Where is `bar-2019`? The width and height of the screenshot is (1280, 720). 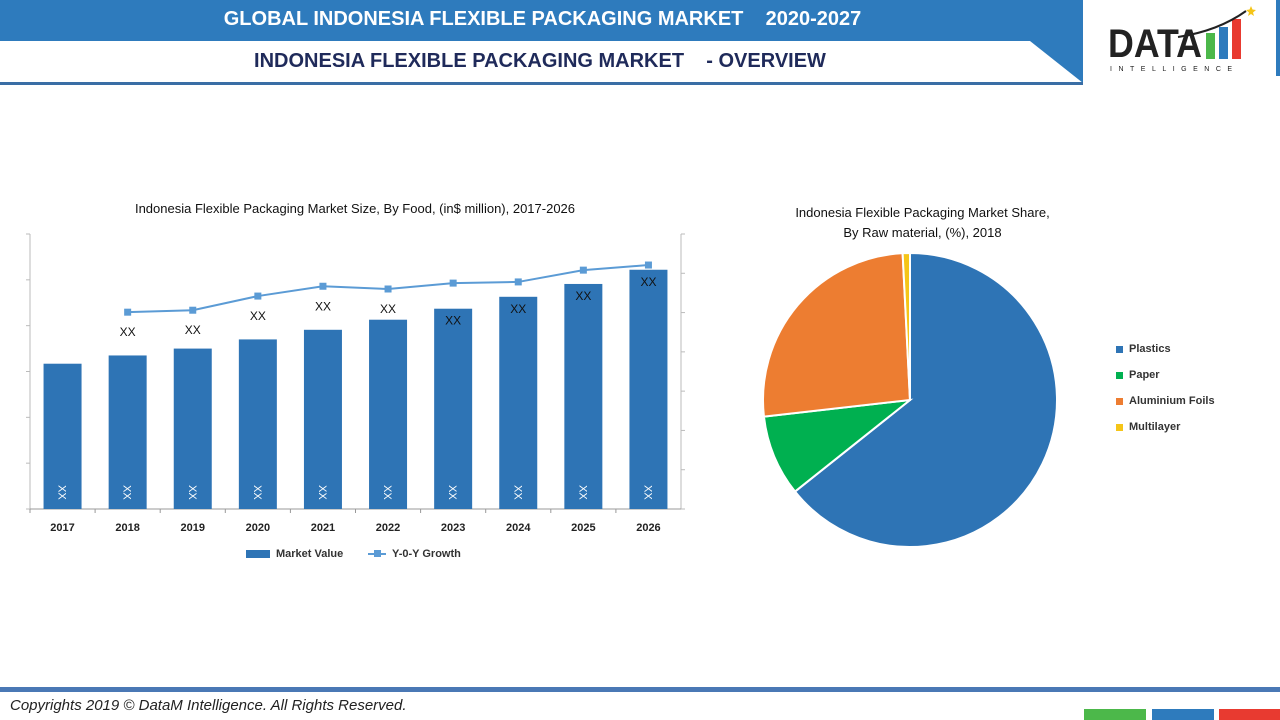
bar-2019 is located at coordinates (192, 428).